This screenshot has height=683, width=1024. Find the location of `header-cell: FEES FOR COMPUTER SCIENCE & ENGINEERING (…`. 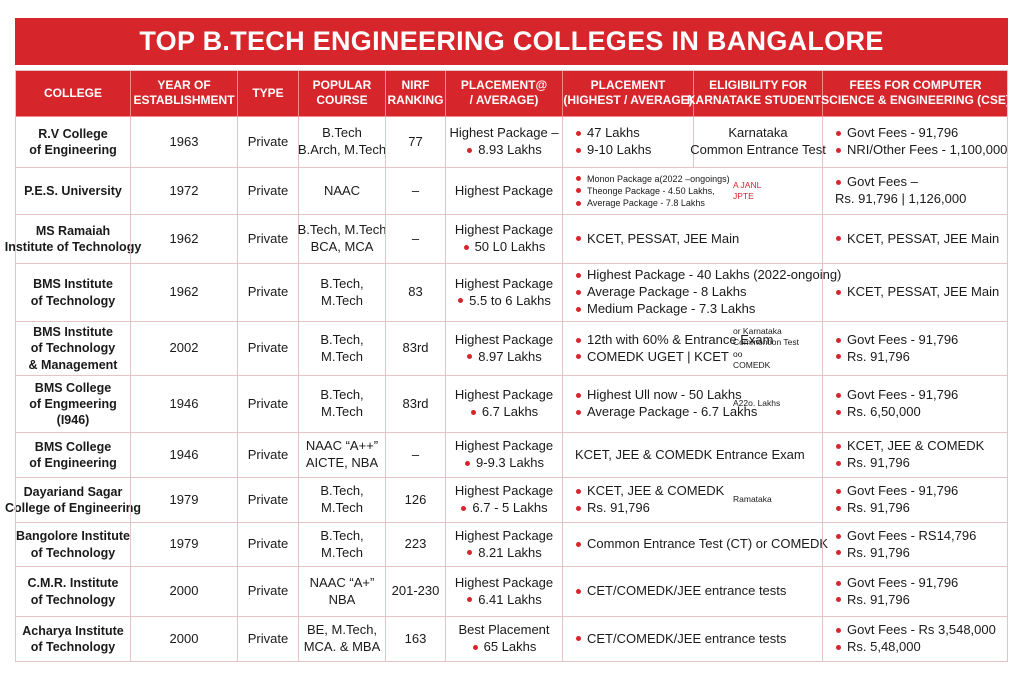

header-cell: FEES FOR COMPUTER SCIENCE & ENGINEERING (… is located at coordinates (915, 93).